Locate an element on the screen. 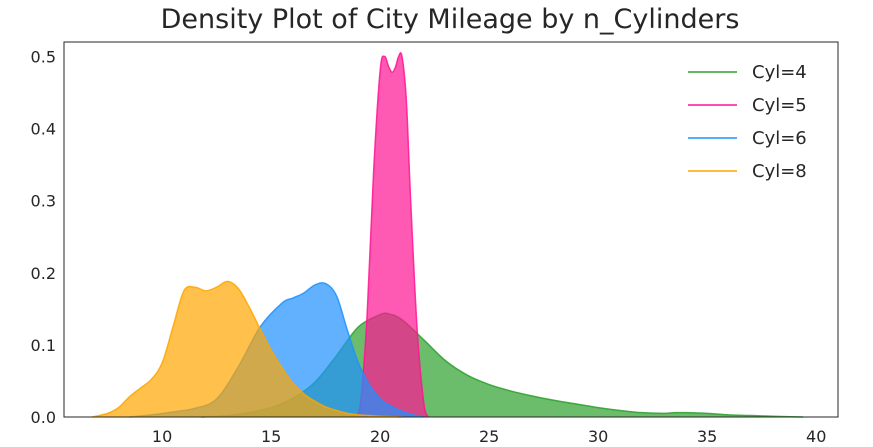  y-tick-label: 0.3 is located at coordinates (43, 201).